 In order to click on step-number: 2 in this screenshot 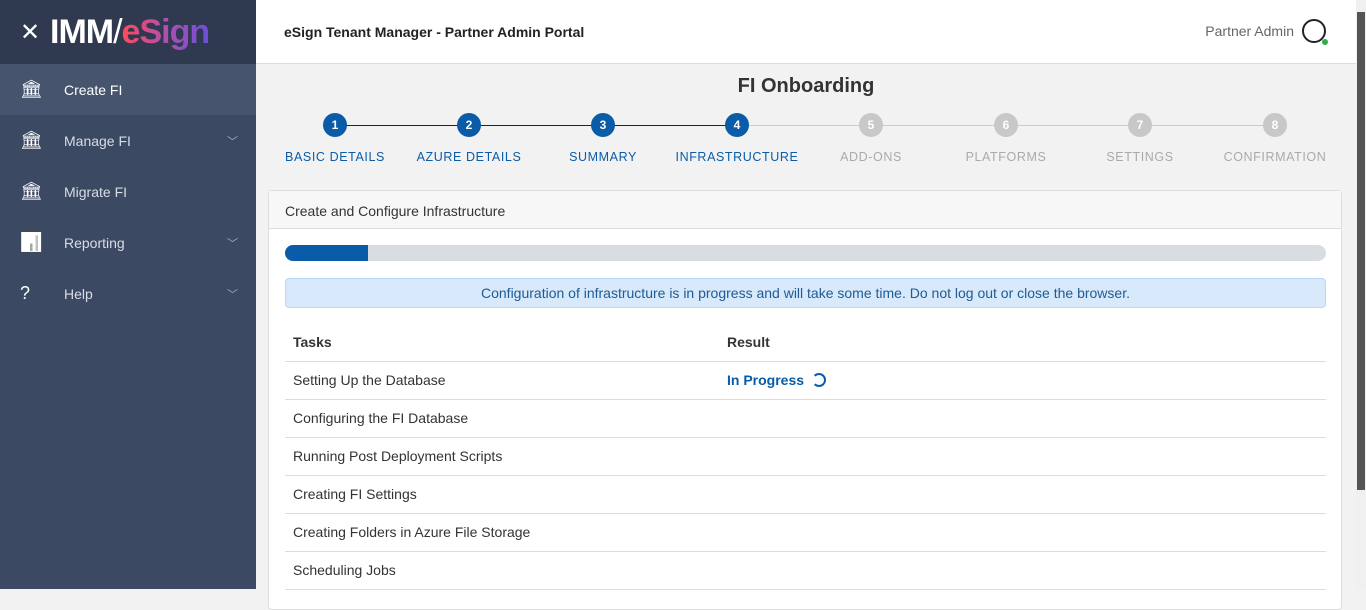, I will do `click(469, 125)`.